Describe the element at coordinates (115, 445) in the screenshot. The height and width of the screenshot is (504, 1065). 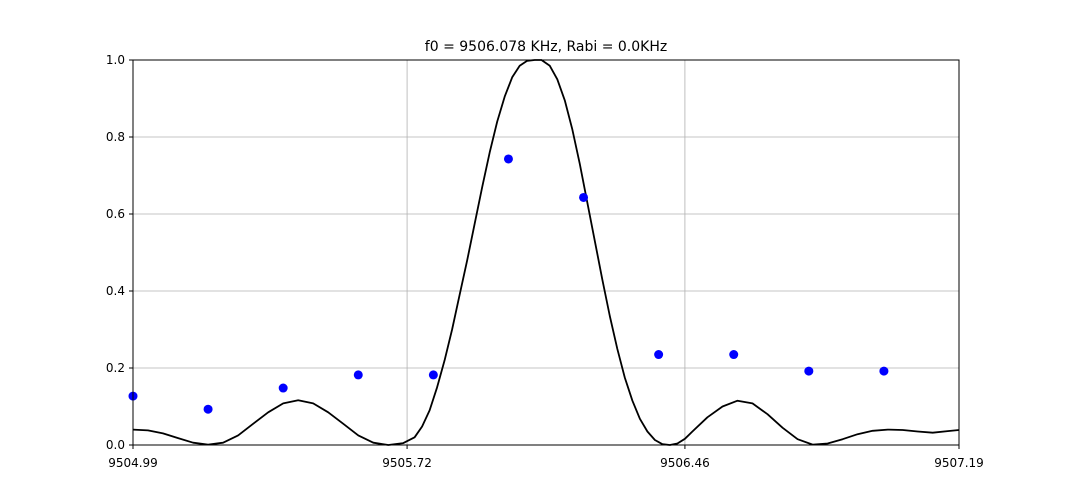
I see `y-tick-label: 0.0` at that location.